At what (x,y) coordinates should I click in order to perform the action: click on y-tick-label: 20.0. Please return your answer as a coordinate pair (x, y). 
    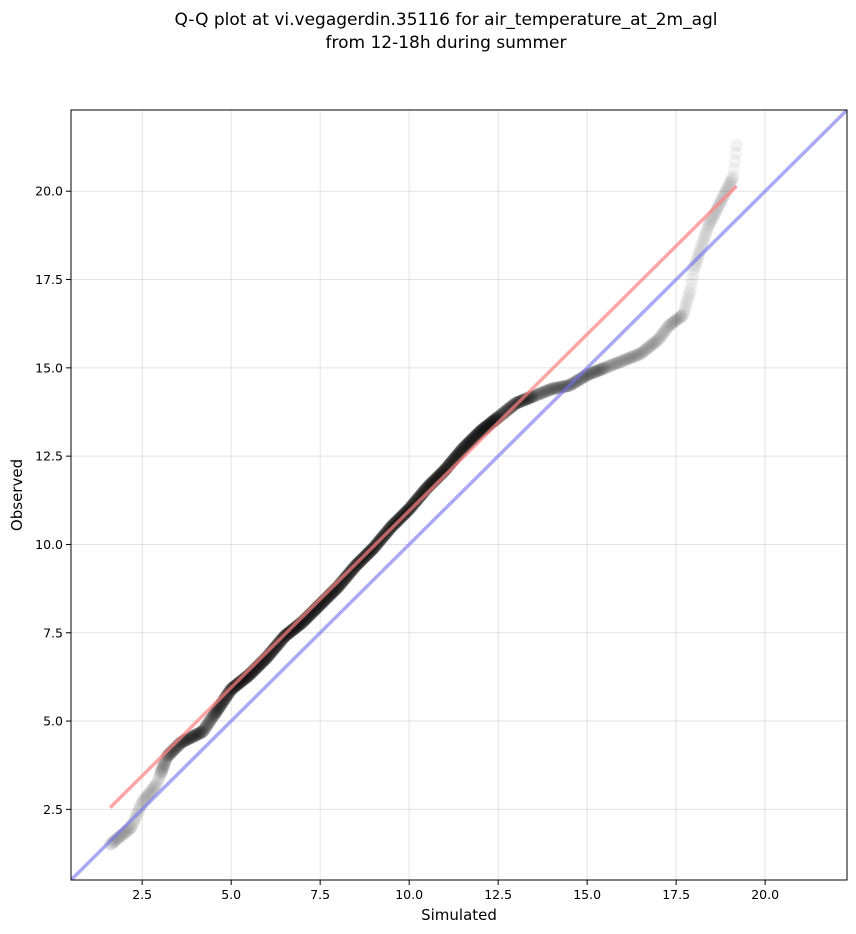
    Looking at the image, I should click on (49, 191).